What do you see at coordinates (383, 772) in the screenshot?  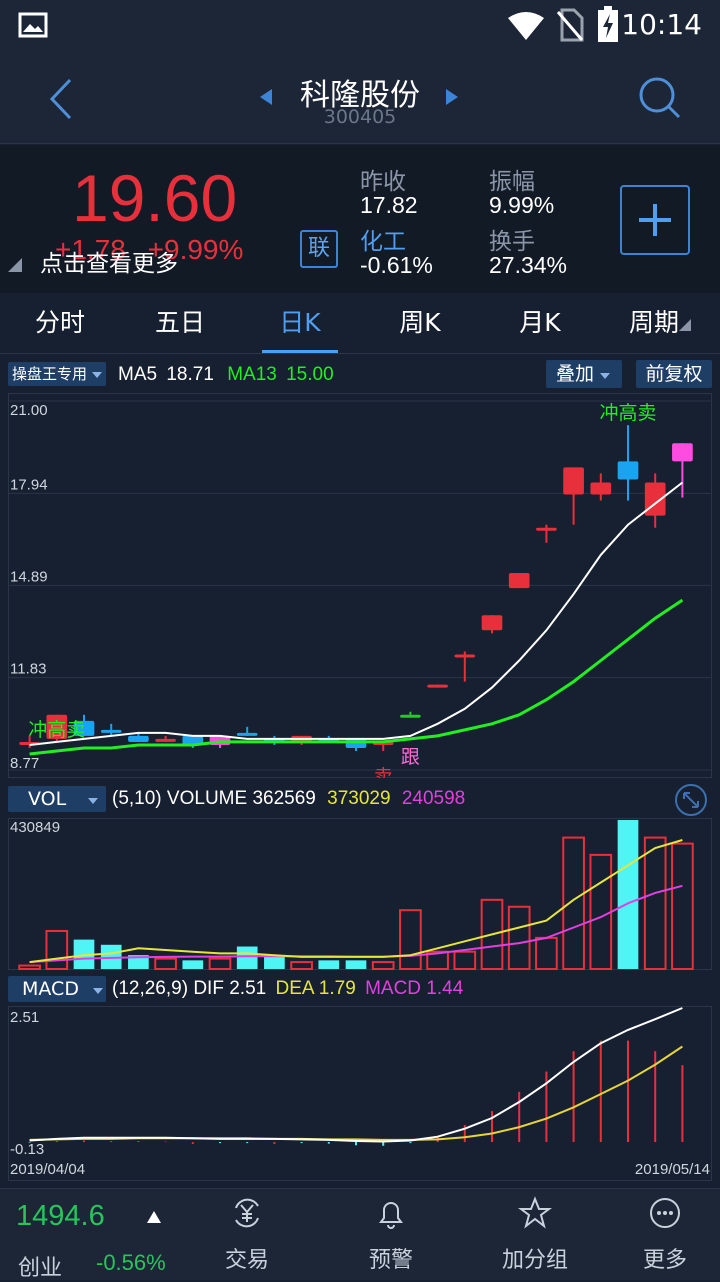 I see `signal-annotation: 卖` at bounding box center [383, 772].